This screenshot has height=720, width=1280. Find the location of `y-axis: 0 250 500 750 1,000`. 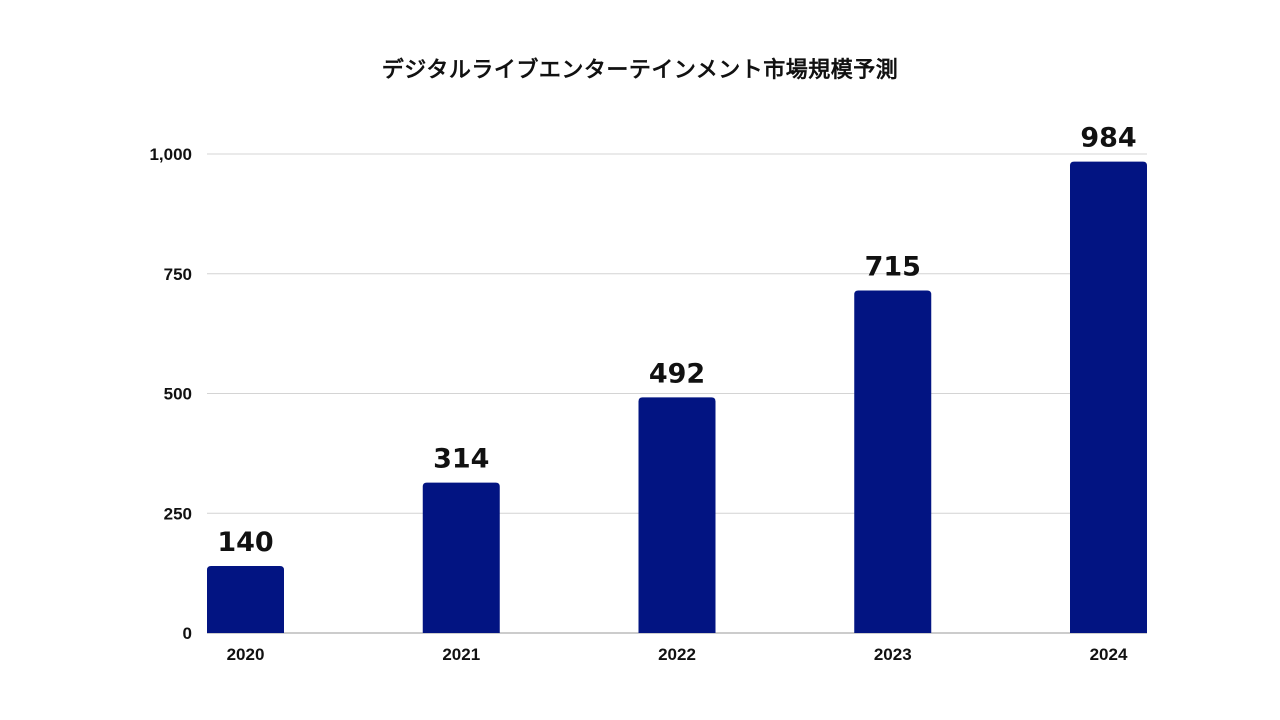

y-axis: 0 250 500 750 1,000 is located at coordinates (170, 394).